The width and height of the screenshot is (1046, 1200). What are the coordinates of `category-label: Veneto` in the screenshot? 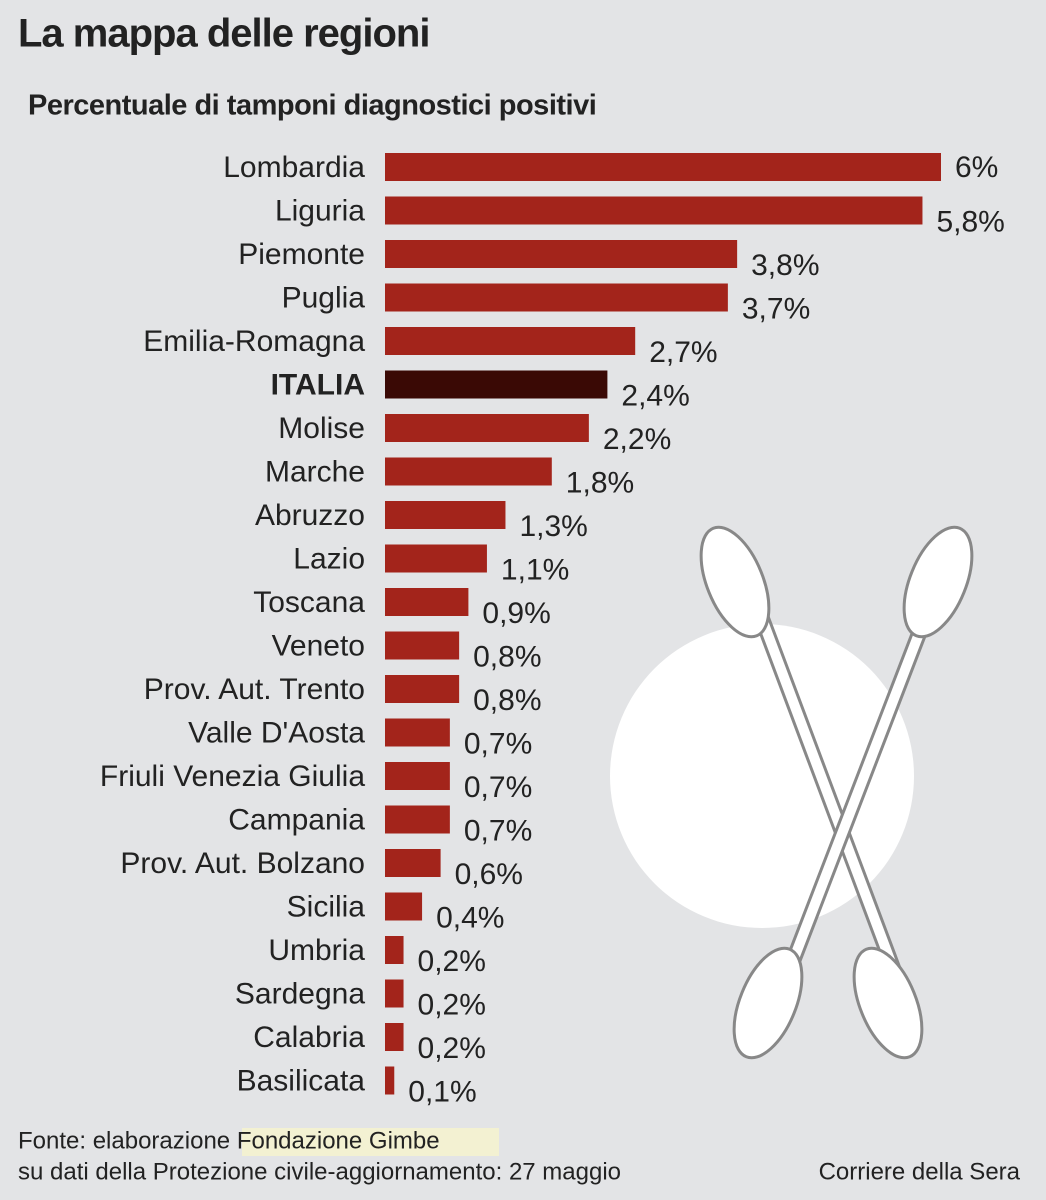 It's located at (318, 645).